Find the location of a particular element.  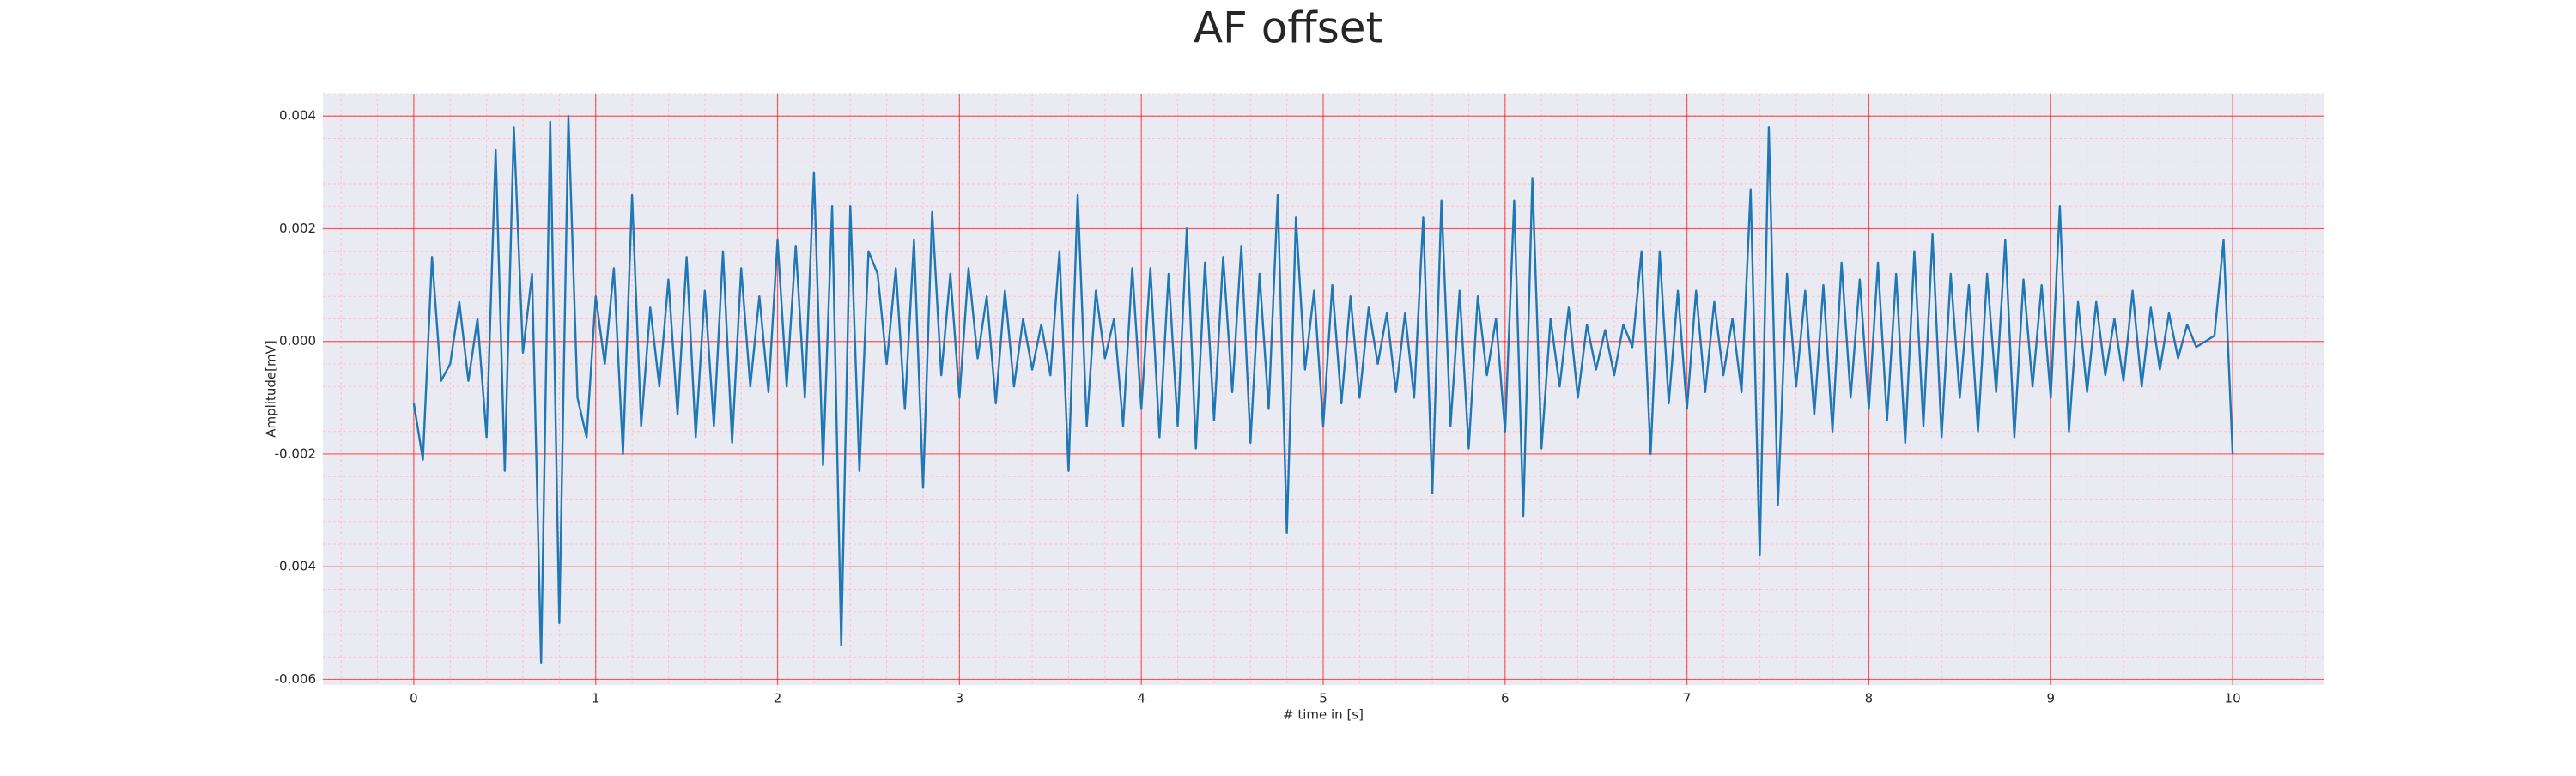

x-axis-label: # time in [s] is located at coordinates (1323, 715).